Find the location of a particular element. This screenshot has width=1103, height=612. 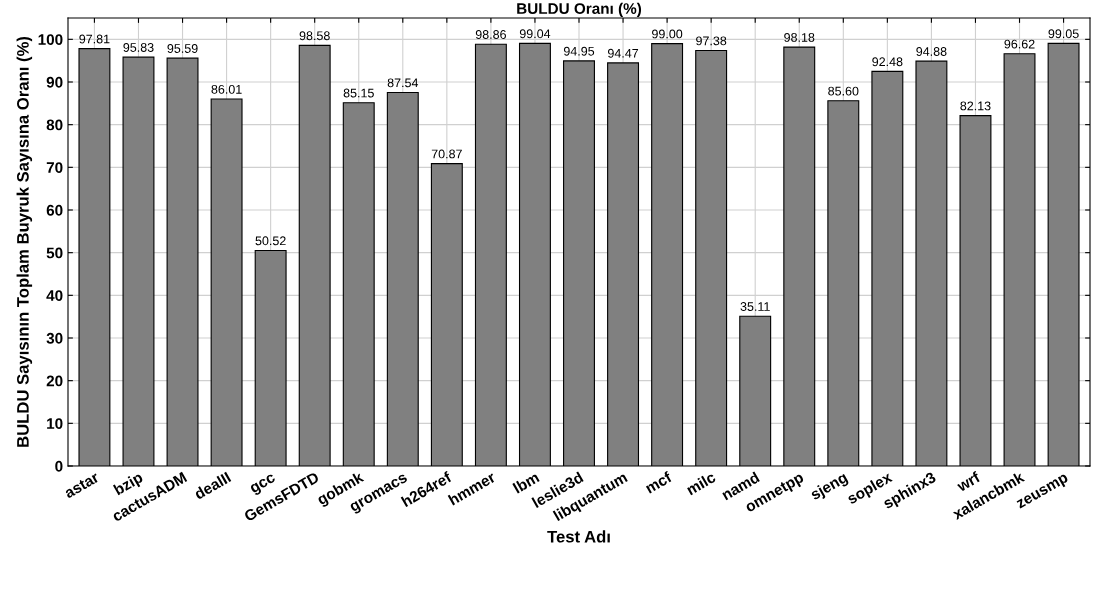

data-label: 92.48 is located at coordinates (887, 62).